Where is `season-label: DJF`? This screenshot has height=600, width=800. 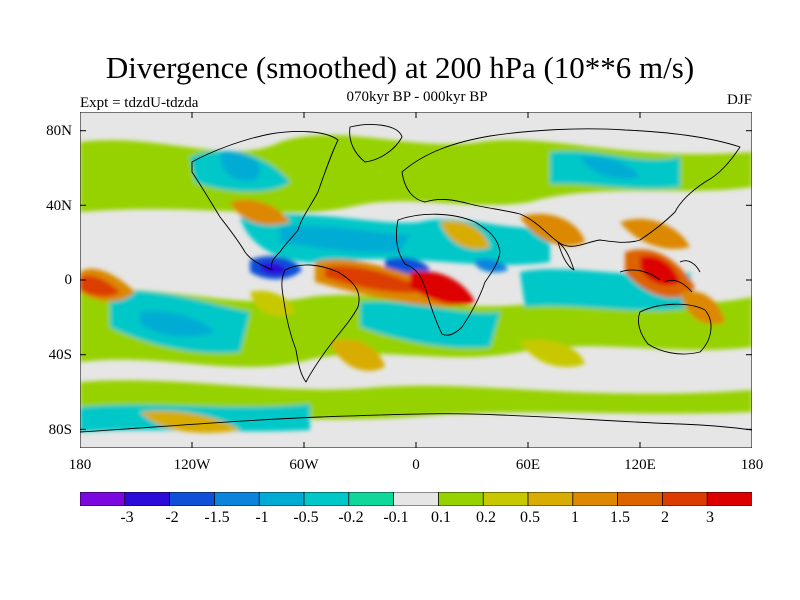
season-label: DJF is located at coordinates (739, 100).